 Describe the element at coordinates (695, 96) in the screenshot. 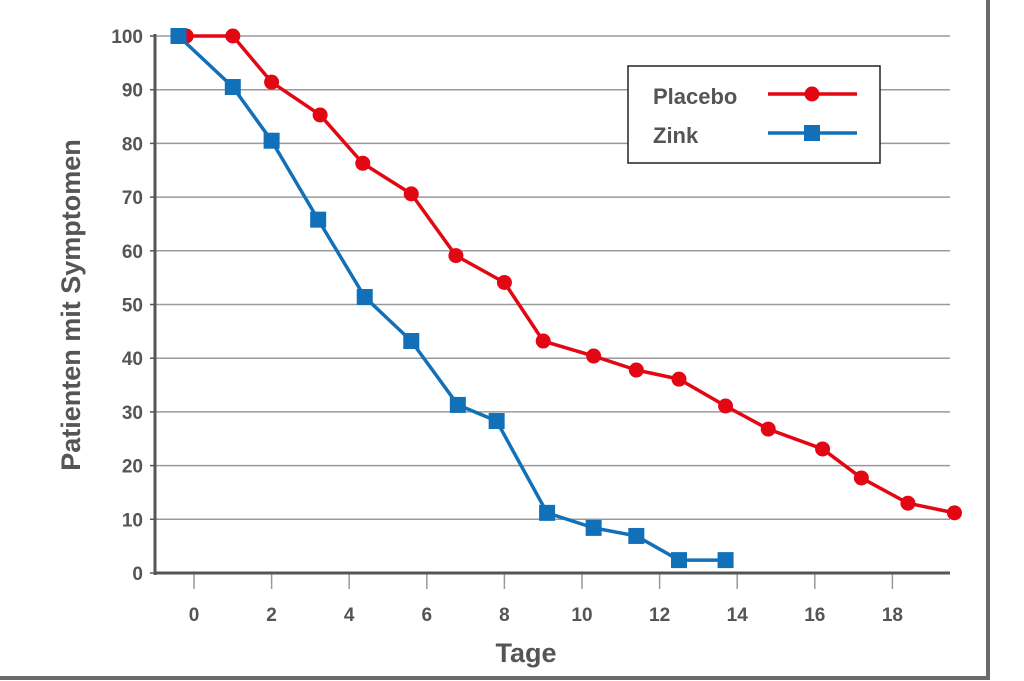

I see `legend-label-placebo: Placebo` at that location.